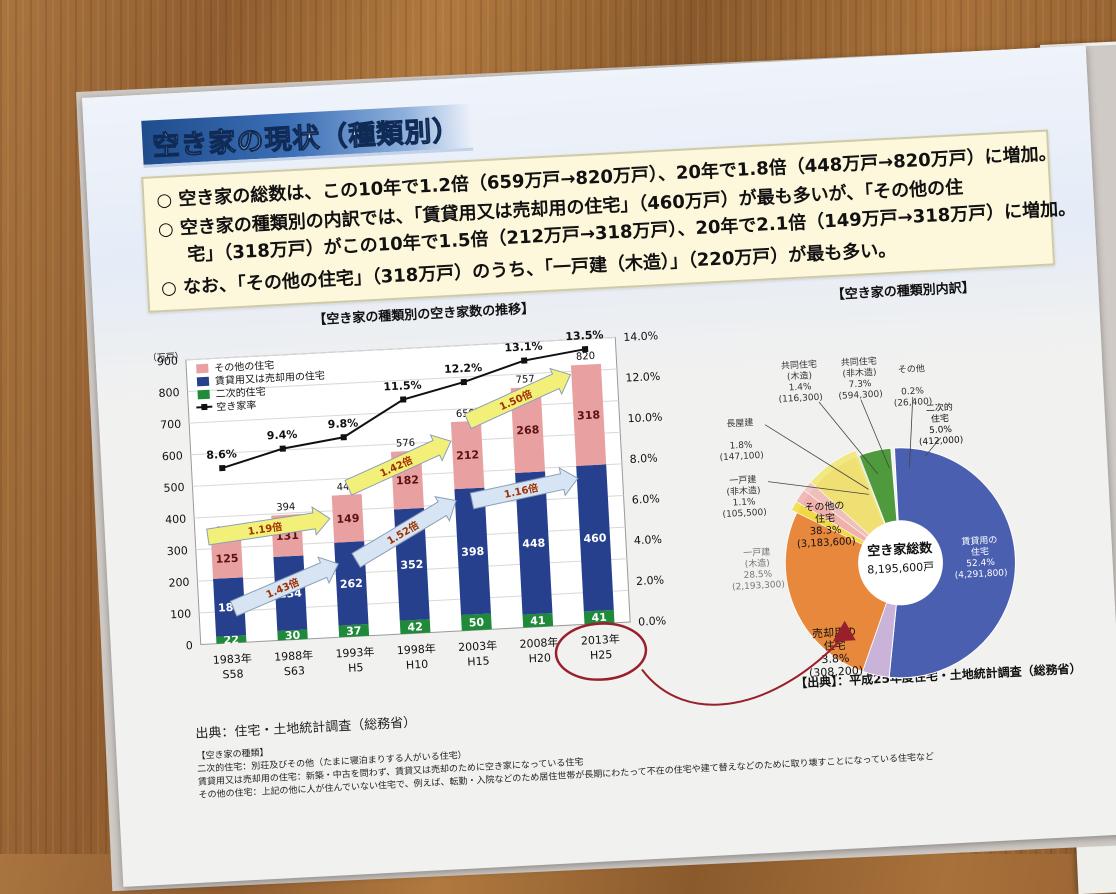 This screenshot has width=1116, height=894. What do you see at coordinates (643, 377) in the screenshot?
I see `y2-tick-label: 12.0%` at bounding box center [643, 377].